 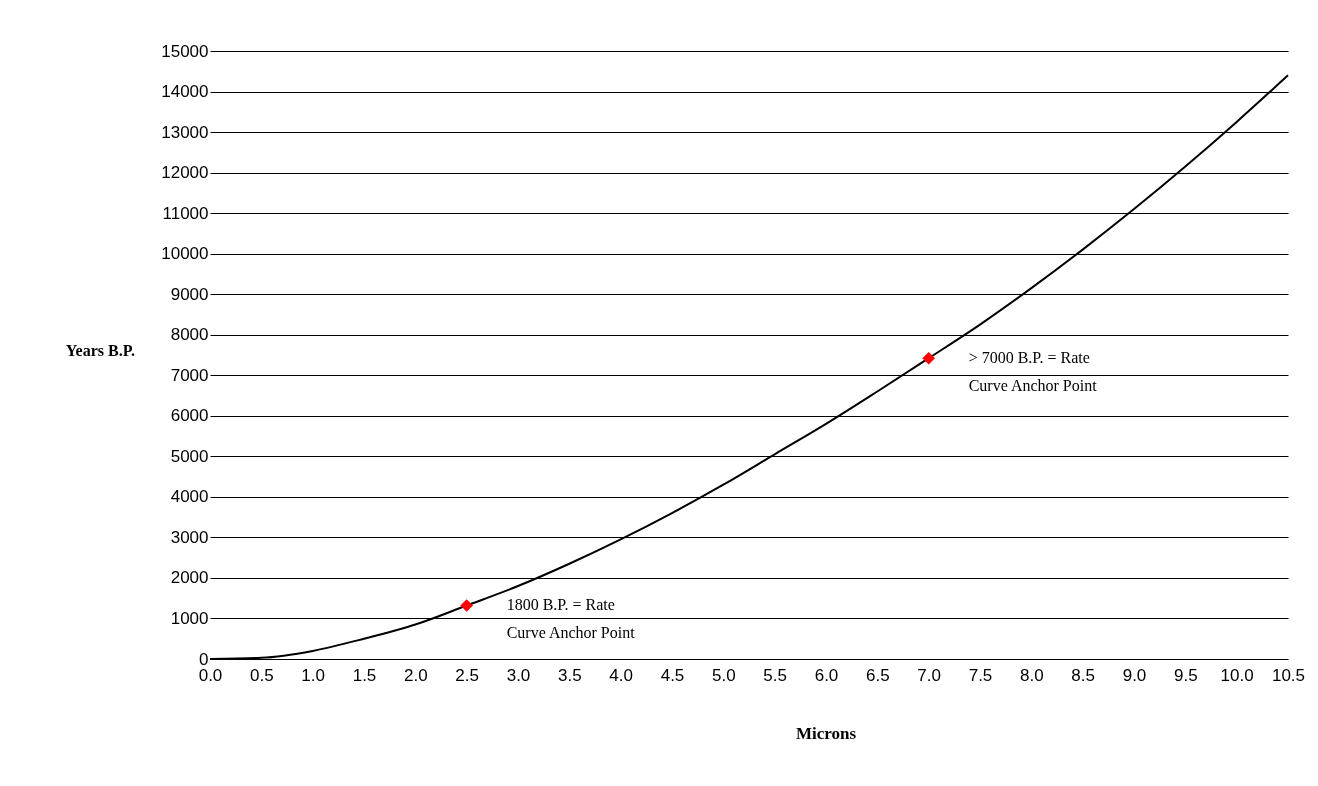 What do you see at coordinates (672, 675) in the screenshot?
I see `x-tick-label: 4.5` at bounding box center [672, 675].